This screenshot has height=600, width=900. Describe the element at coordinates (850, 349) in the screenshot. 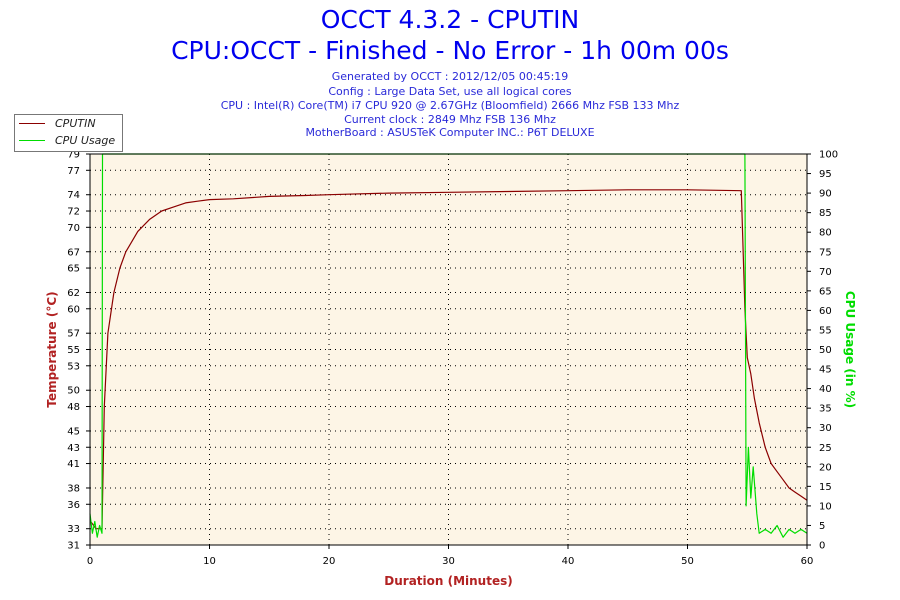

I see `right-axis-title: CPU Usage (in %)` at that location.